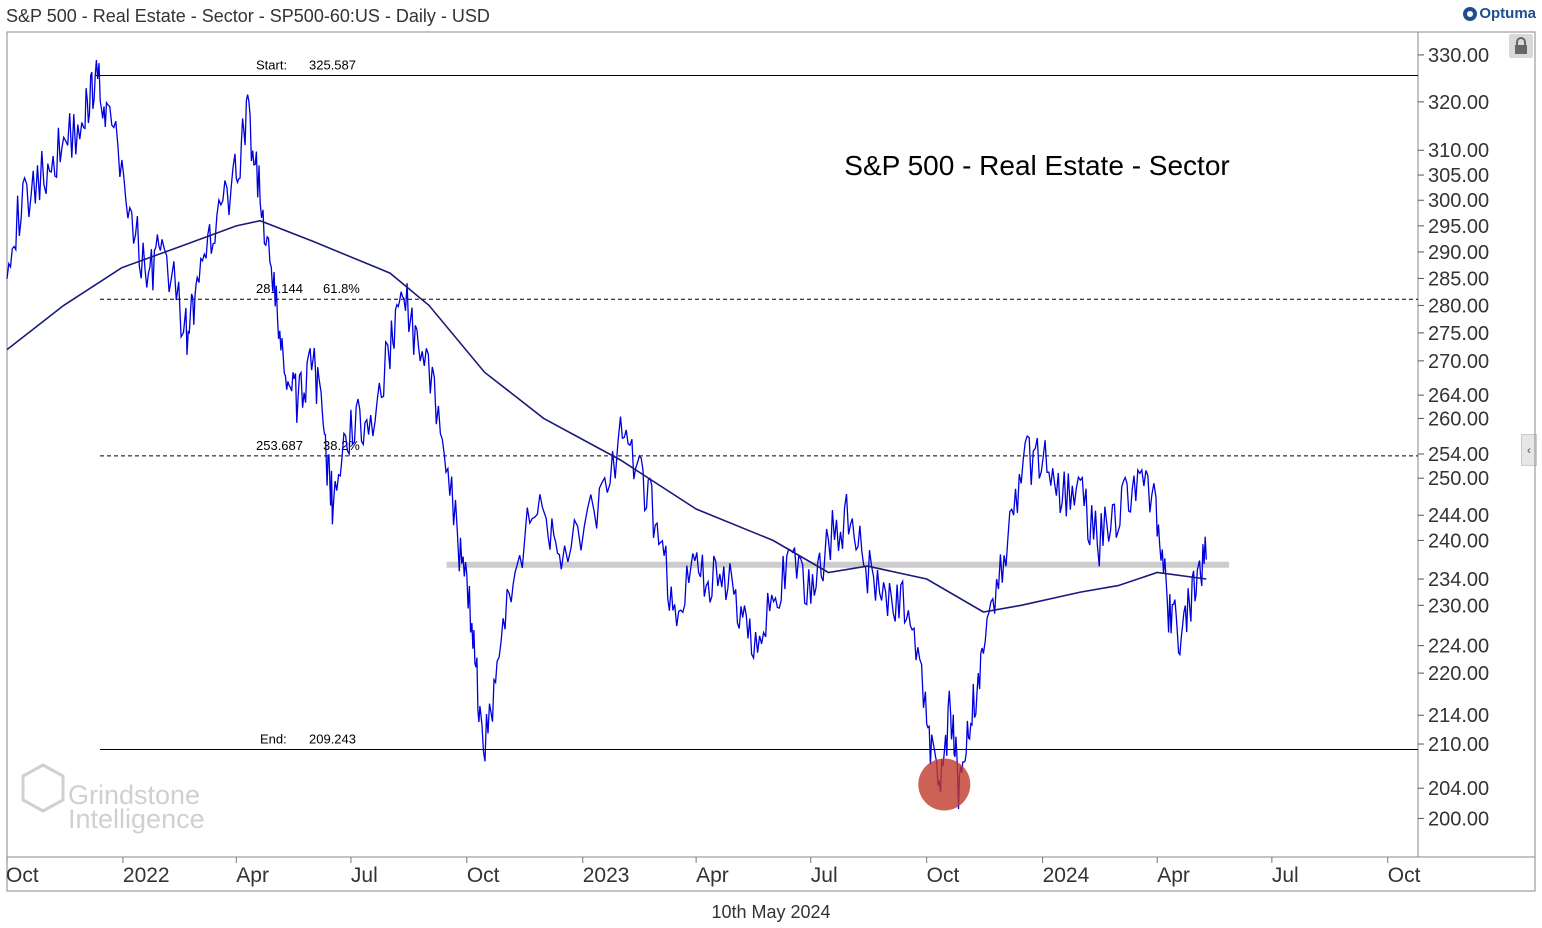 The image size is (1542, 928). I want to click on y-tick-label: 234.00, so click(1458, 580).